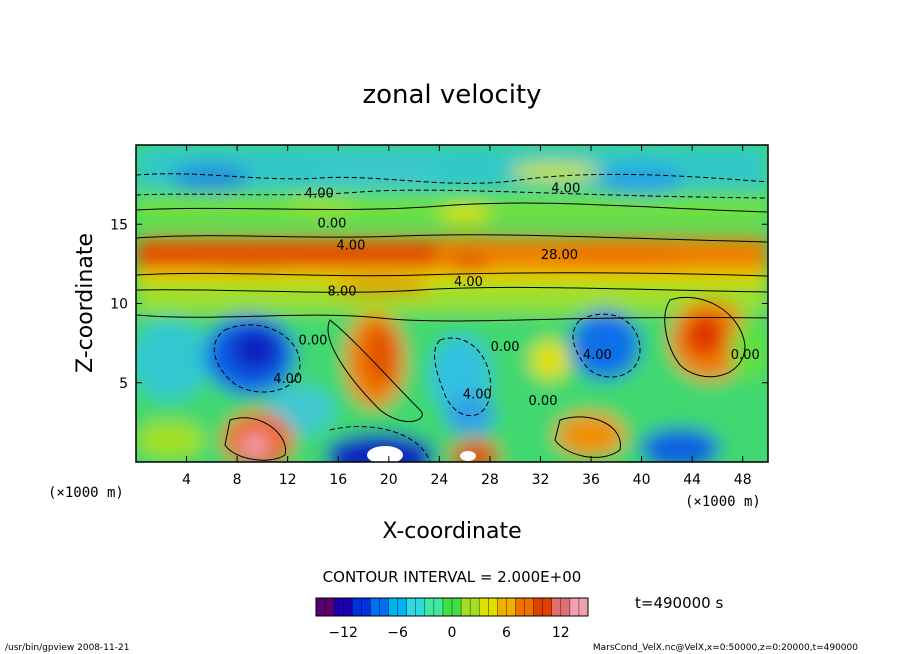 The width and height of the screenshot is (904, 654). Describe the element at coordinates (331, 223) in the screenshot. I see `contour-label-2: 0.00` at that location.